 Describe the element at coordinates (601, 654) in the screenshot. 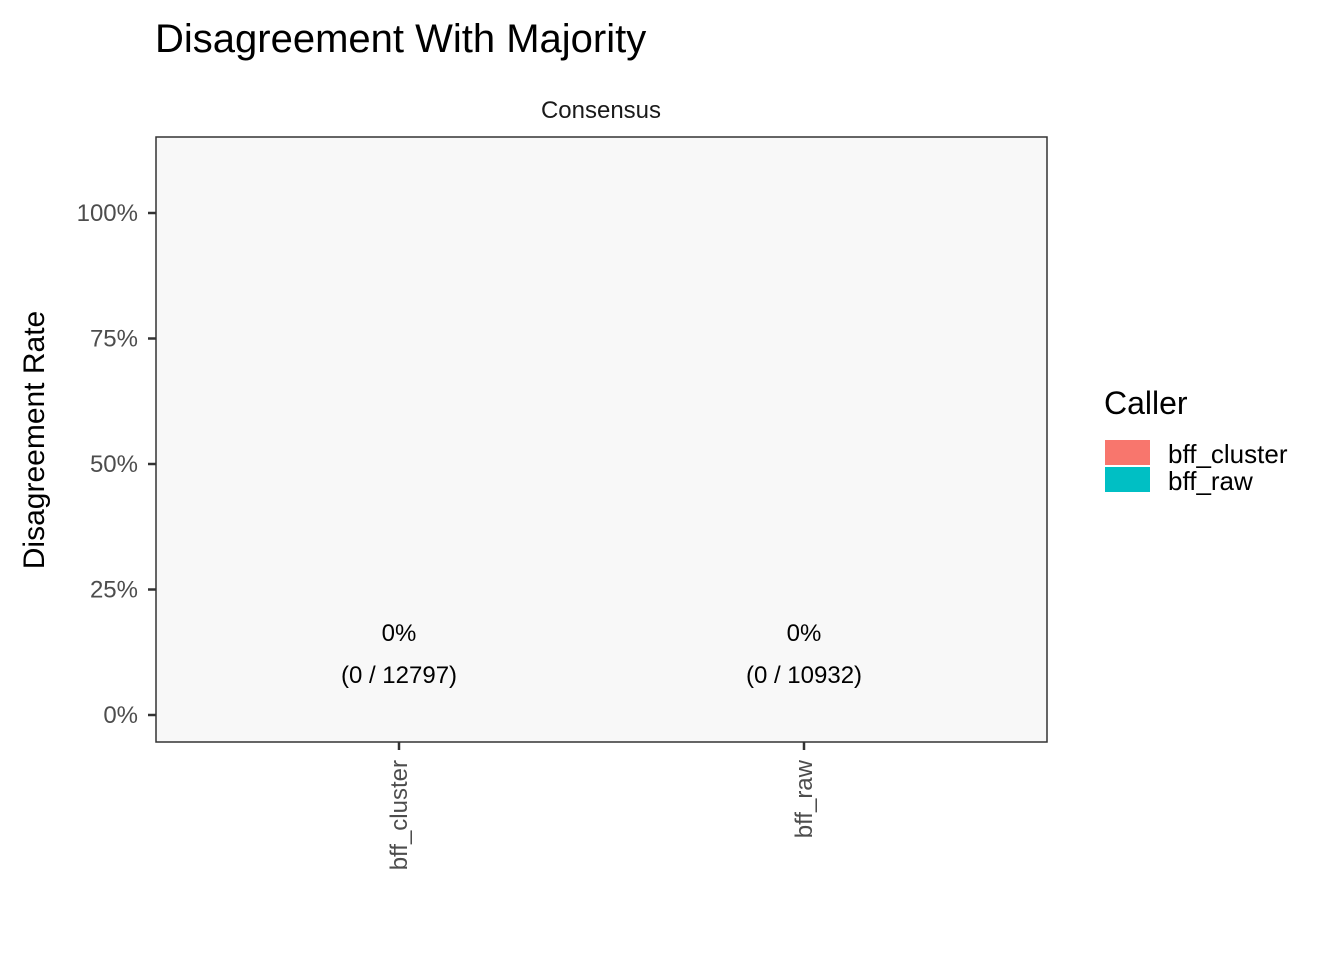

I see `data-labels: 0% (0 / 12797) 0% (0 / 10932)` at that location.